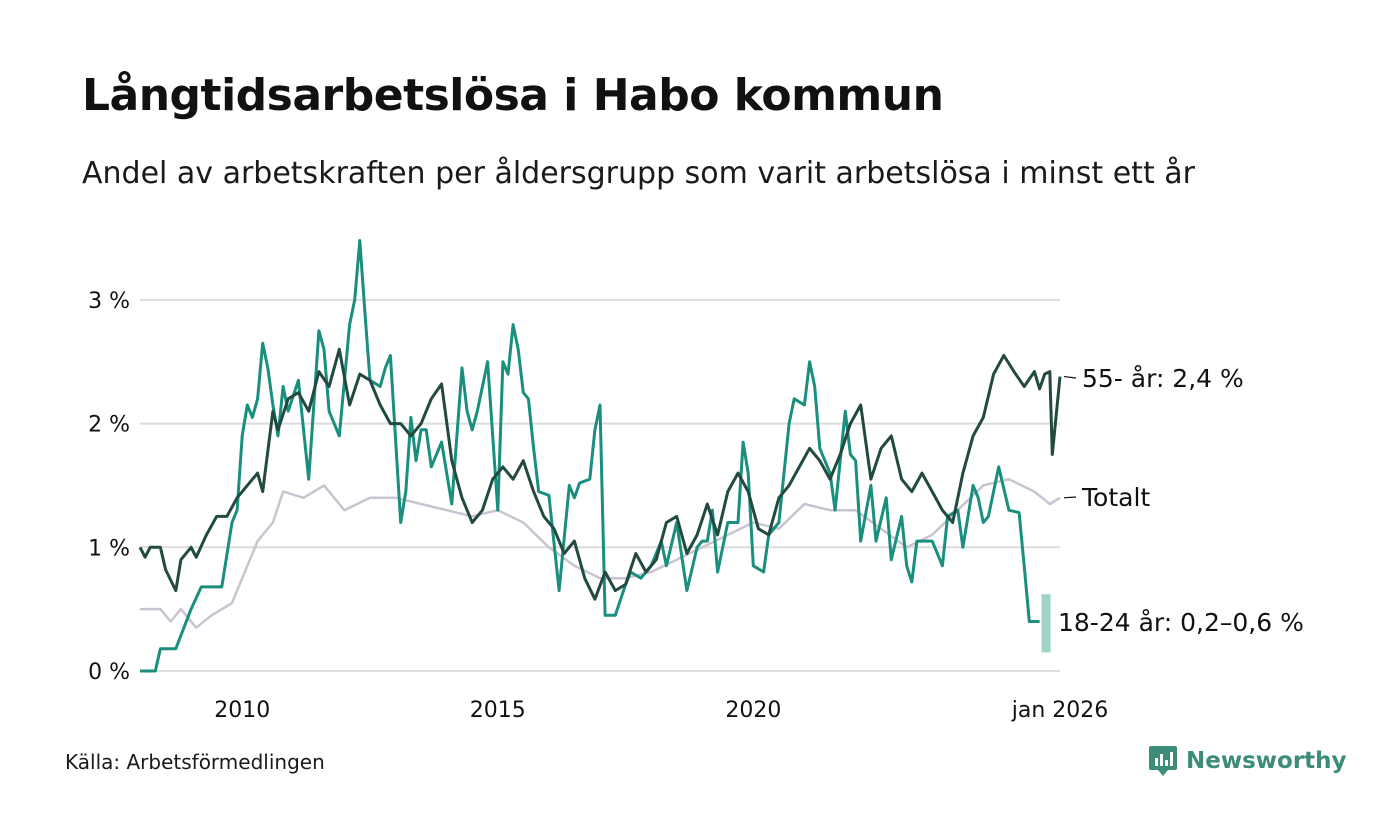 Image resolution: width=1400 pixels, height=840 pixels. I want to click on brand-logo: Newsworthy, so click(1247, 761).